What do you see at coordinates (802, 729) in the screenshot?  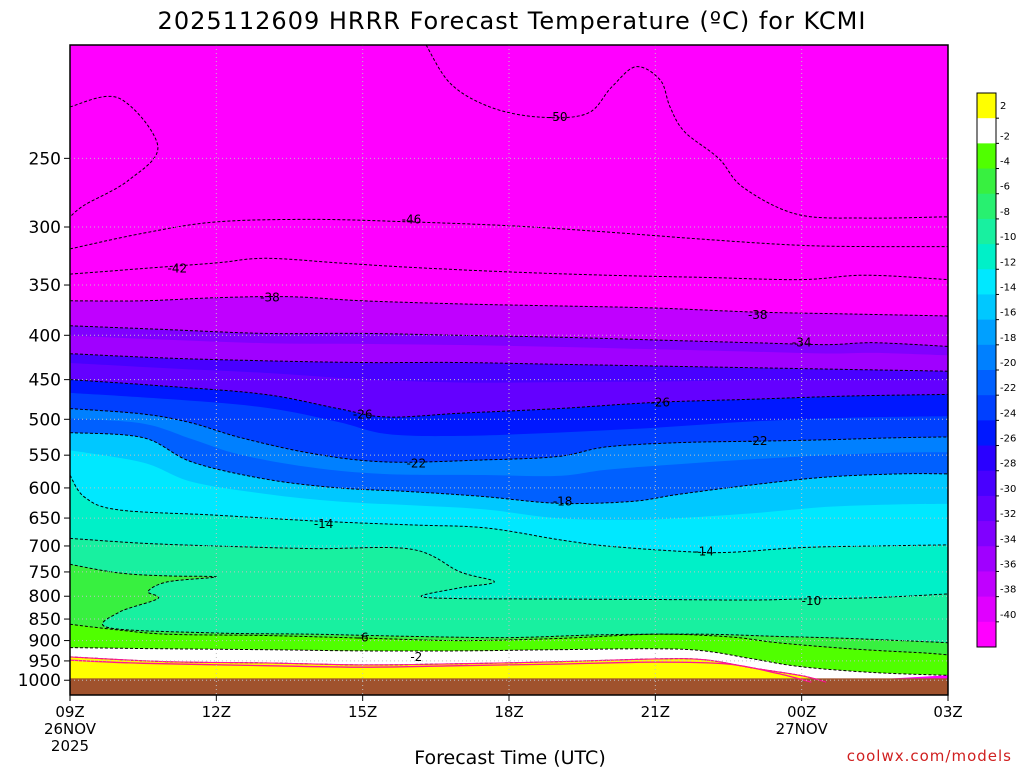 I see `x-tick-label: 27NOV` at bounding box center [802, 729].